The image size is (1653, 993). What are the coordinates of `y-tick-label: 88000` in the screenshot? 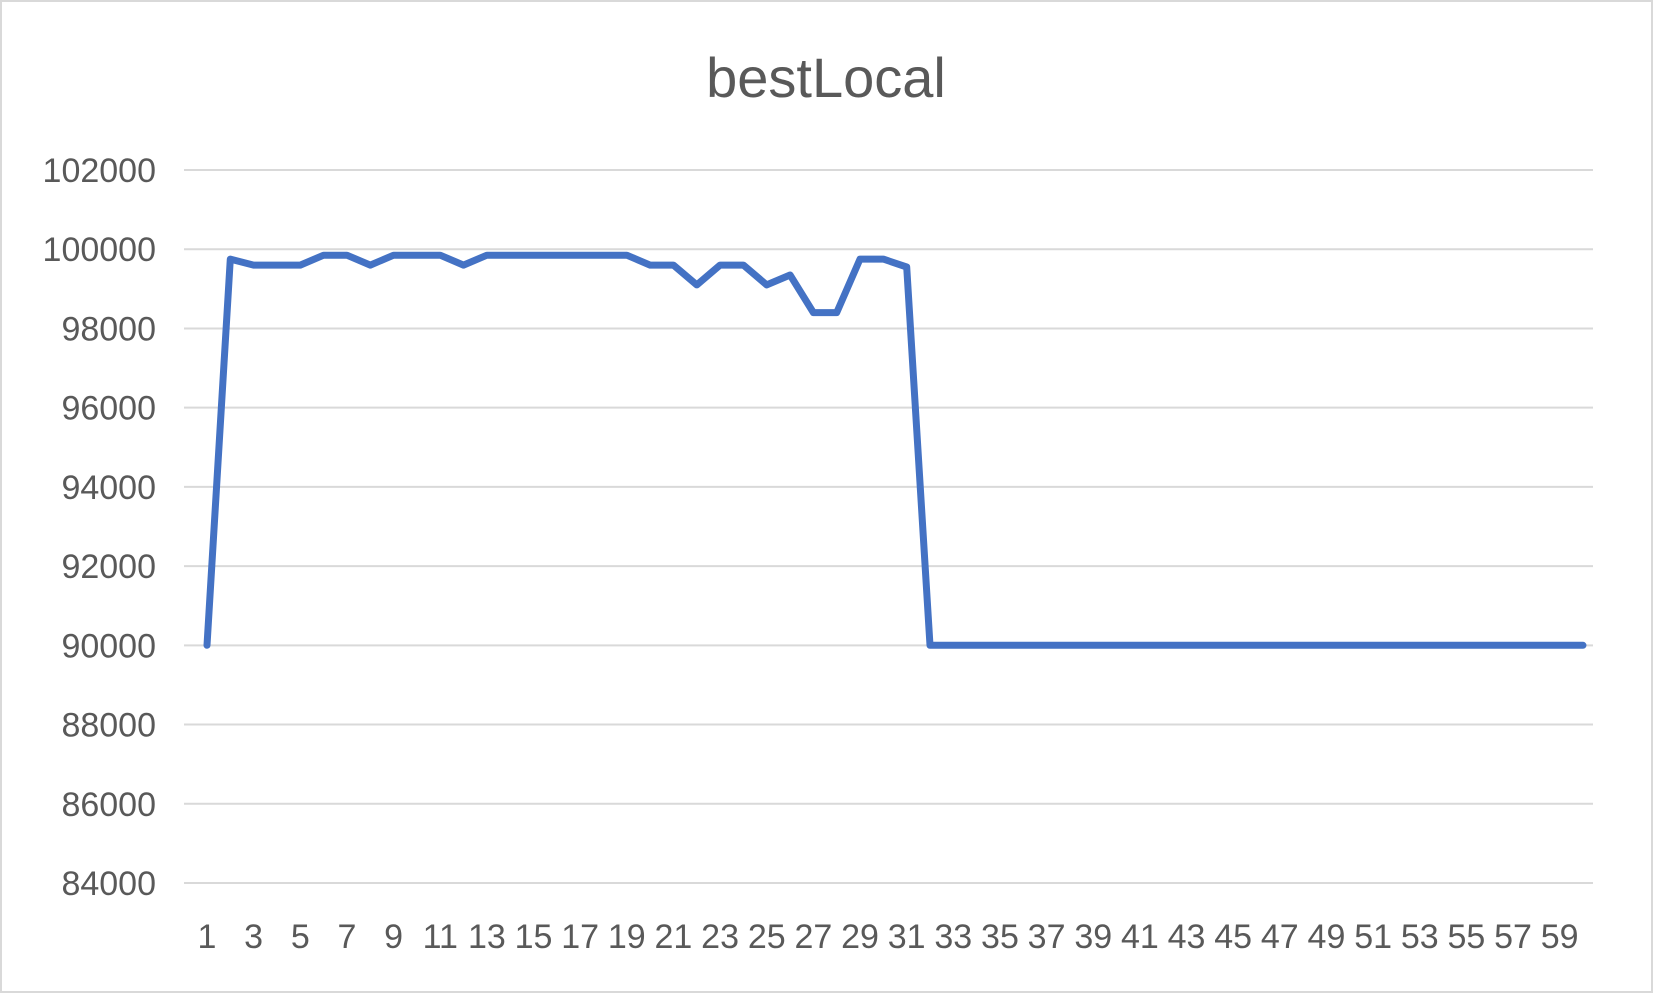 It's located at (108, 726).